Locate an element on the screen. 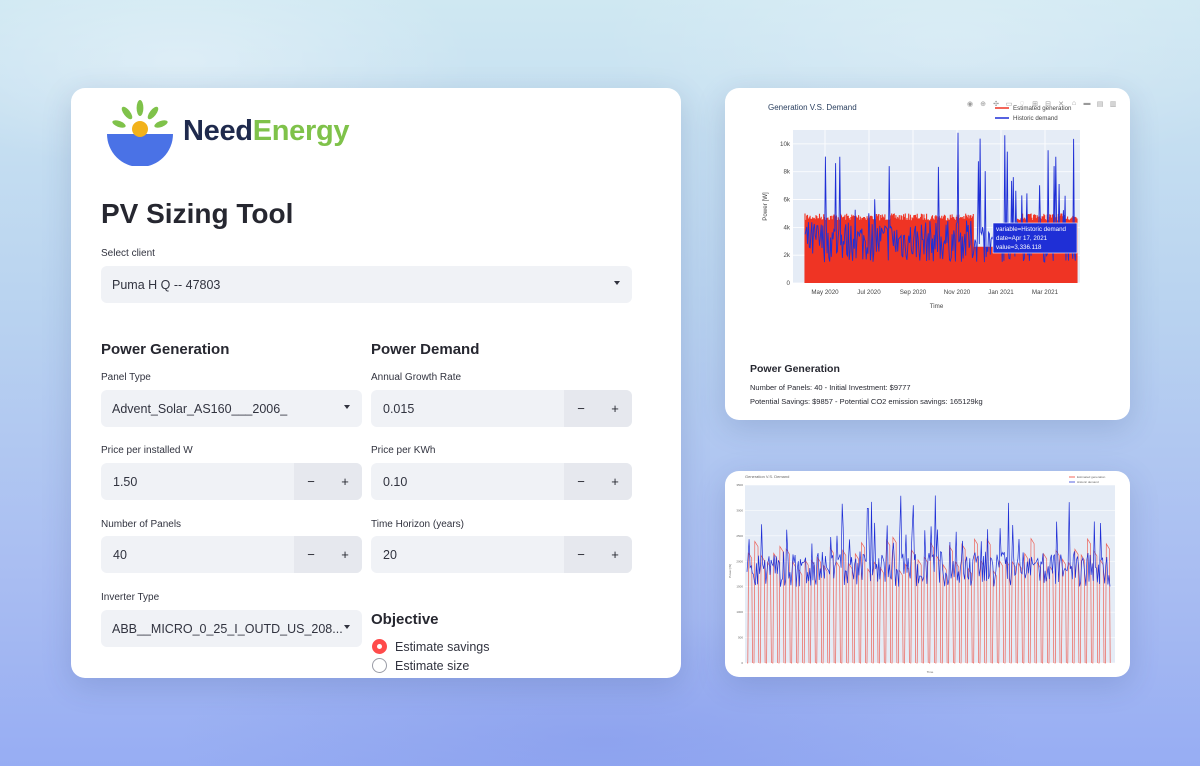 This screenshot has width=1200, height=766. y-tick-label: 2k is located at coordinates (786, 255).